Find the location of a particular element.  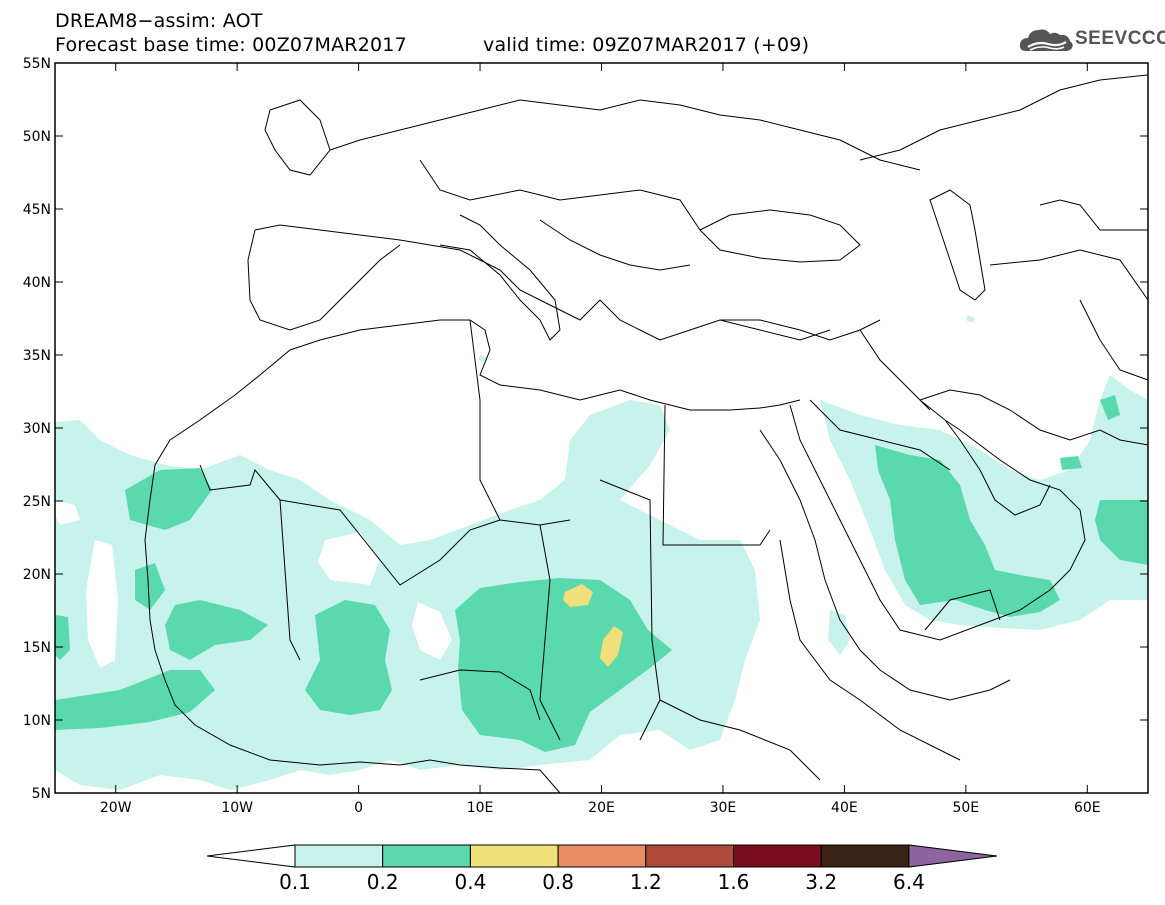

coastline-caspian is located at coordinates (957, 245).